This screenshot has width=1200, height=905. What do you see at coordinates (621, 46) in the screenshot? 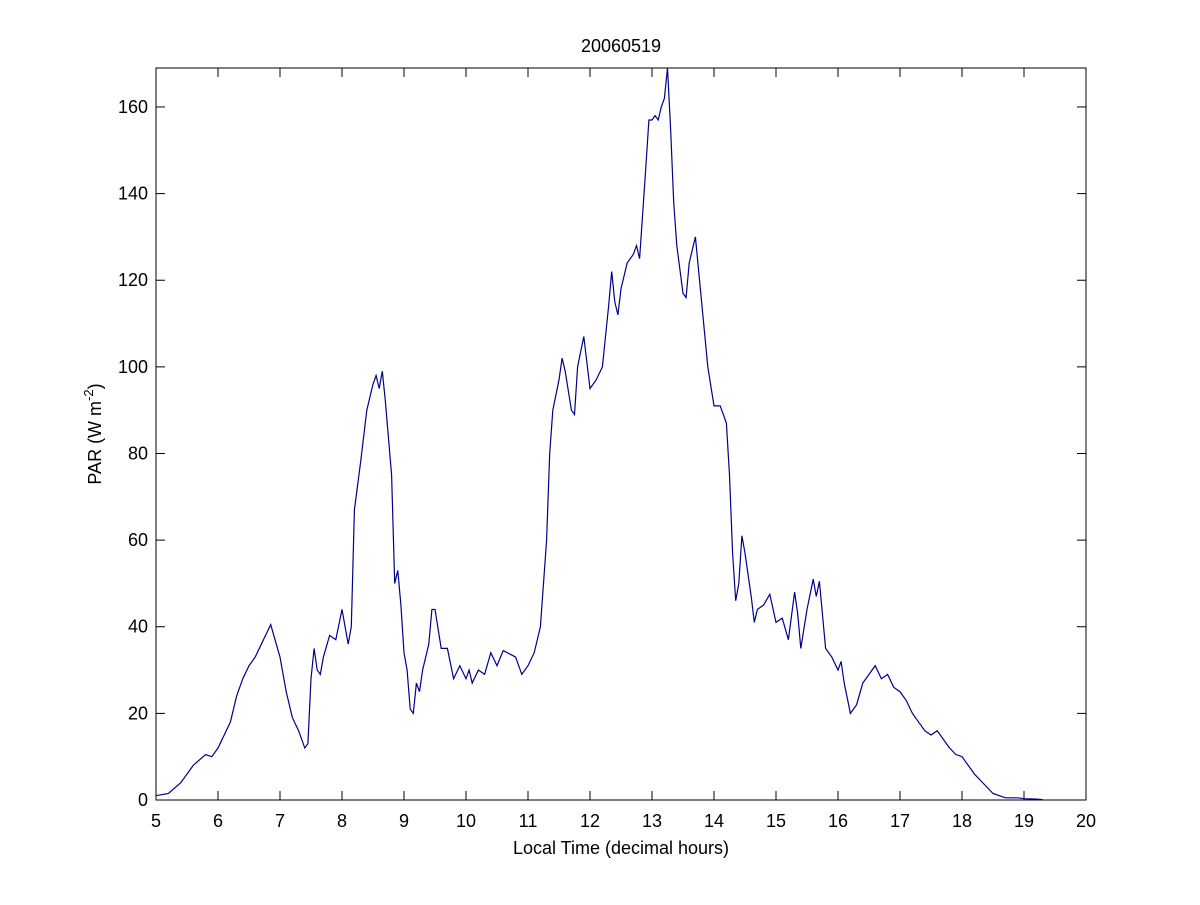
I see `chart-title: 20060519` at bounding box center [621, 46].